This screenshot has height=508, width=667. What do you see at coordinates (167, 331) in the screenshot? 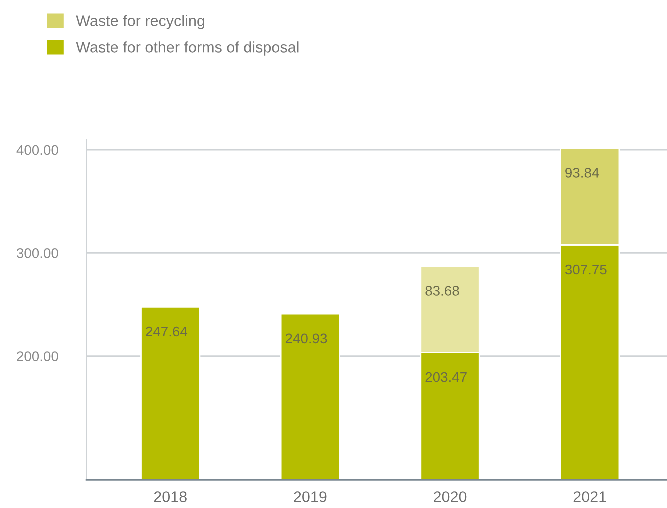
I see `data-label: 247.64` at bounding box center [167, 331].